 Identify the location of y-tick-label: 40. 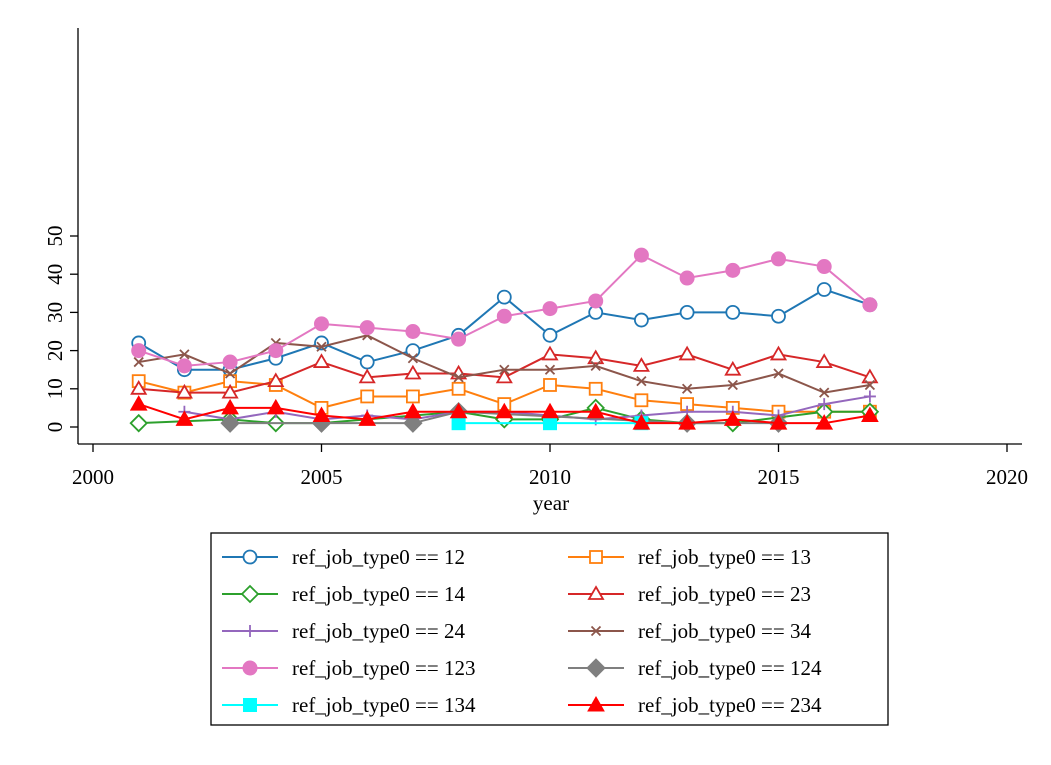
(55, 274).